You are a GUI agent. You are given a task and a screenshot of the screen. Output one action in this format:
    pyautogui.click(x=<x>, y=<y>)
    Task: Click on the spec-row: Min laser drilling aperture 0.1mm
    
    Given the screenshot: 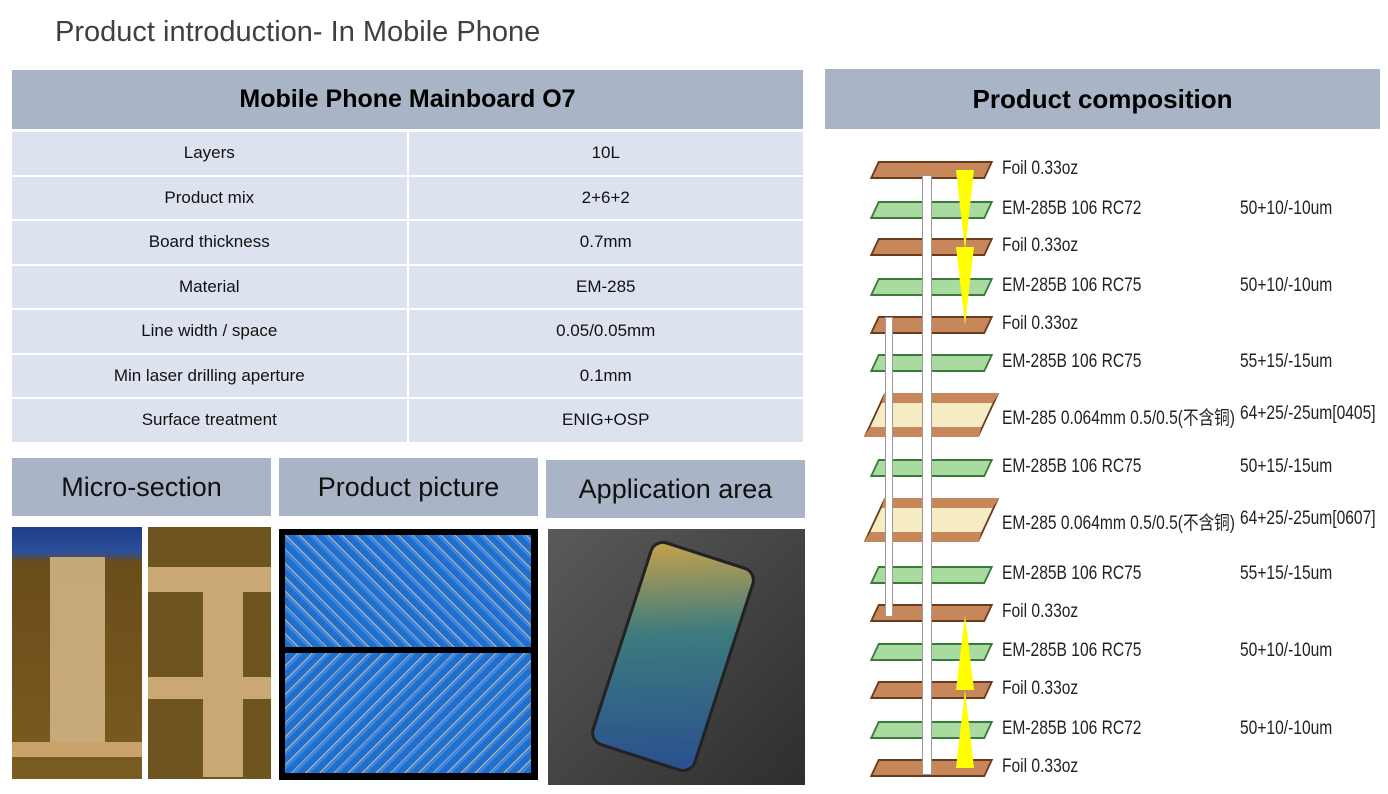 What is the action you would take?
    pyautogui.click(x=407, y=376)
    